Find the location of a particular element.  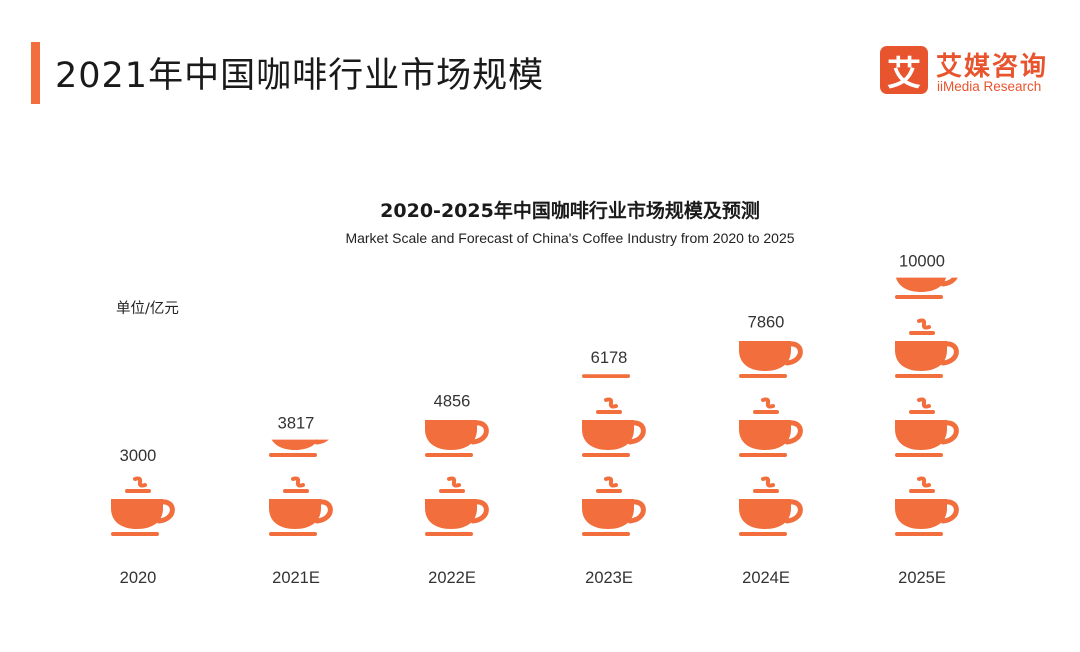

bar-column-2022E: 4856 2022E is located at coordinates (457, 489).